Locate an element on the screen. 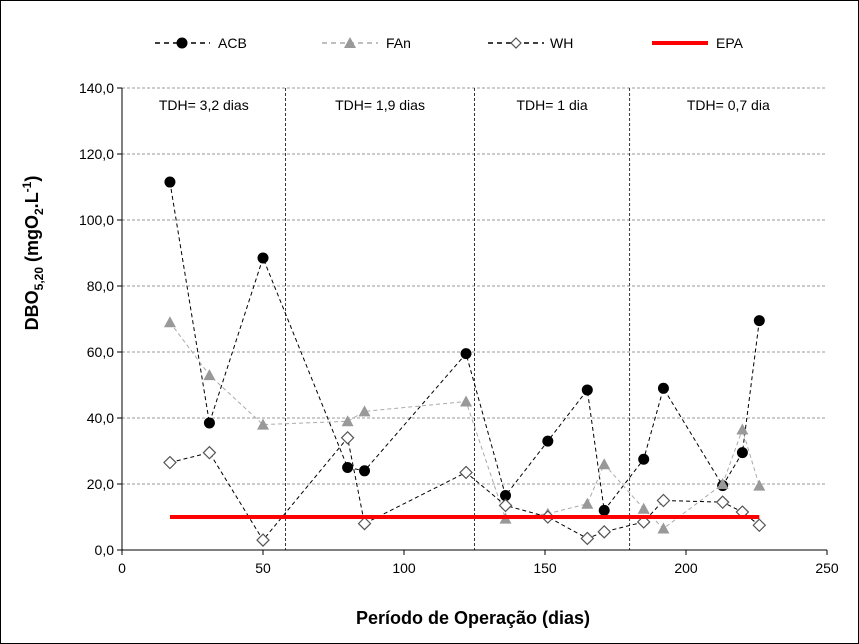 The image size is (859, 644). y-axis-title-rest: (mgO is located at coordinates (32, 241).